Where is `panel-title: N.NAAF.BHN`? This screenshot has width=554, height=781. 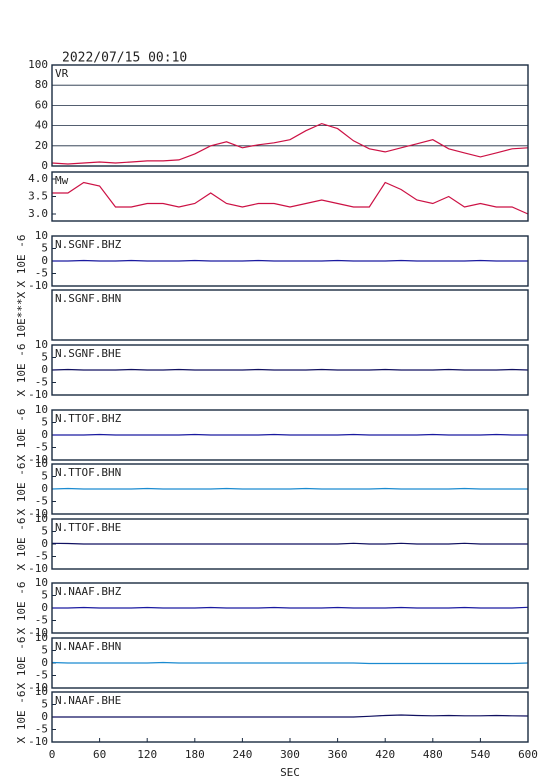
panel-title: N.NAAF.BHN is located at coordinates (88, 646).